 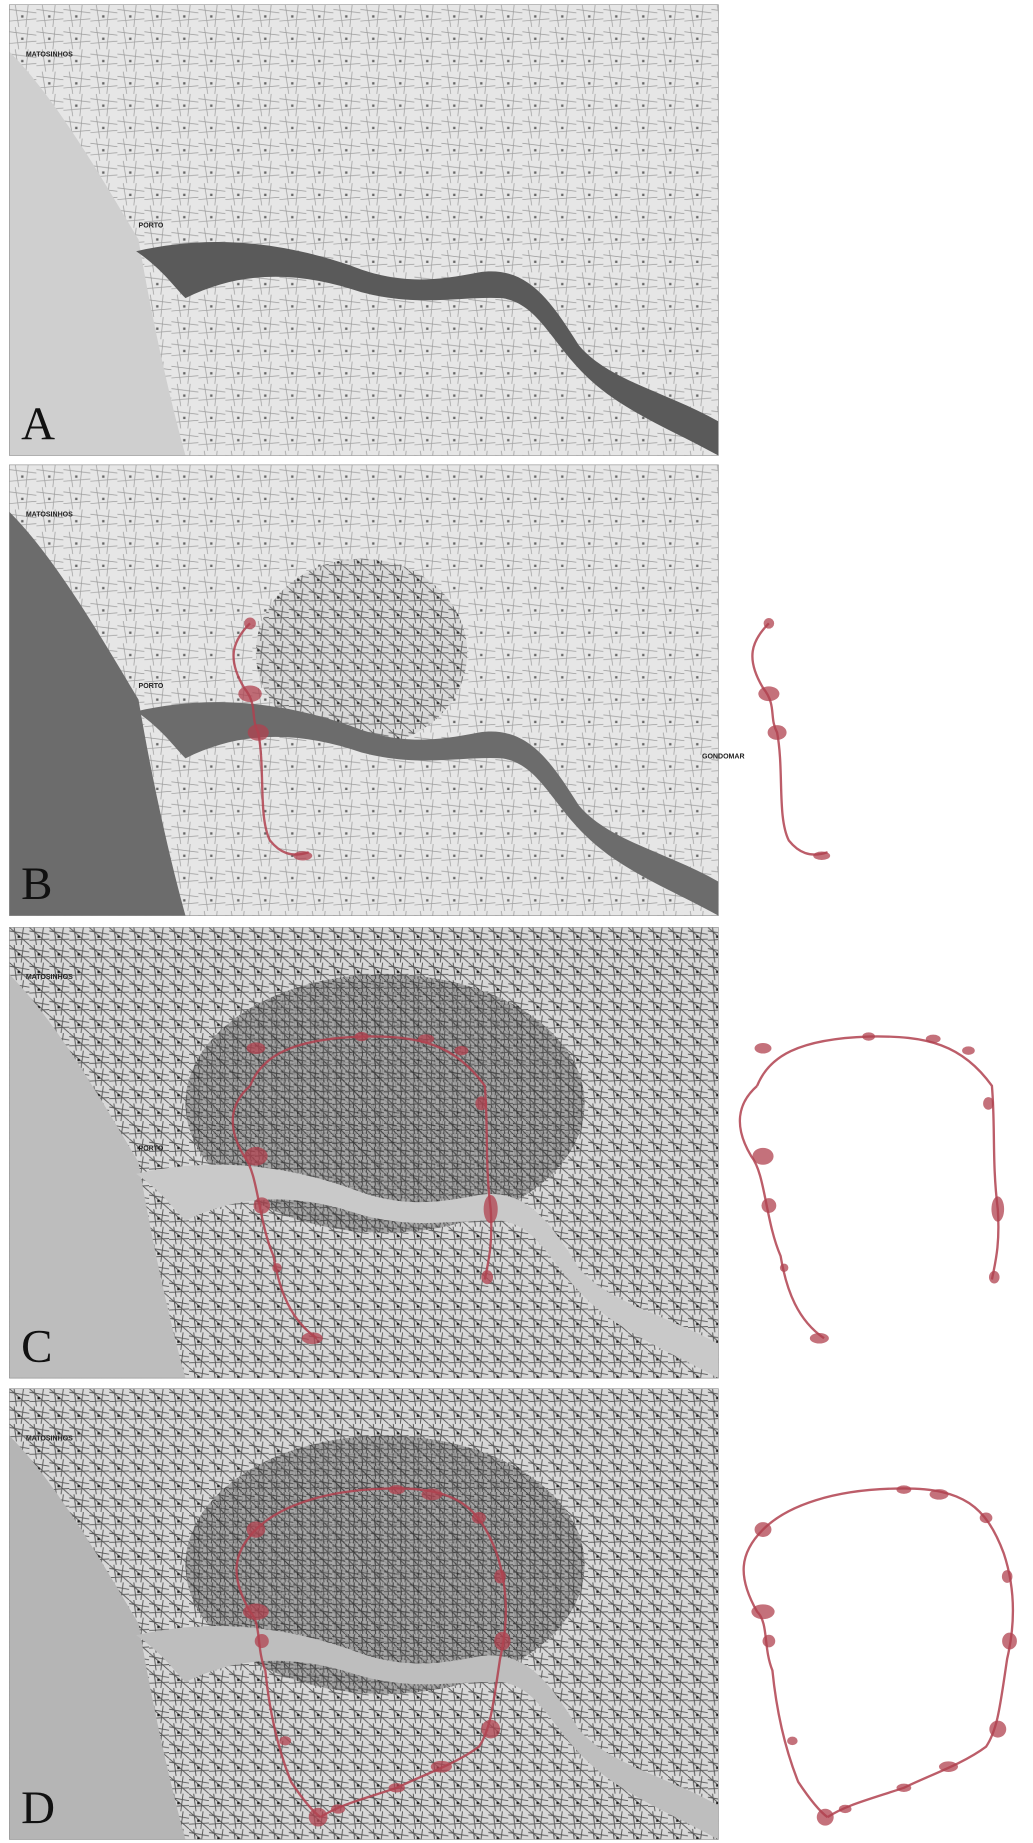 What do you see at coordinates (38, 1808) in the screenshot?
I see `panel-letter: D` at bounding box center [38, 1808].